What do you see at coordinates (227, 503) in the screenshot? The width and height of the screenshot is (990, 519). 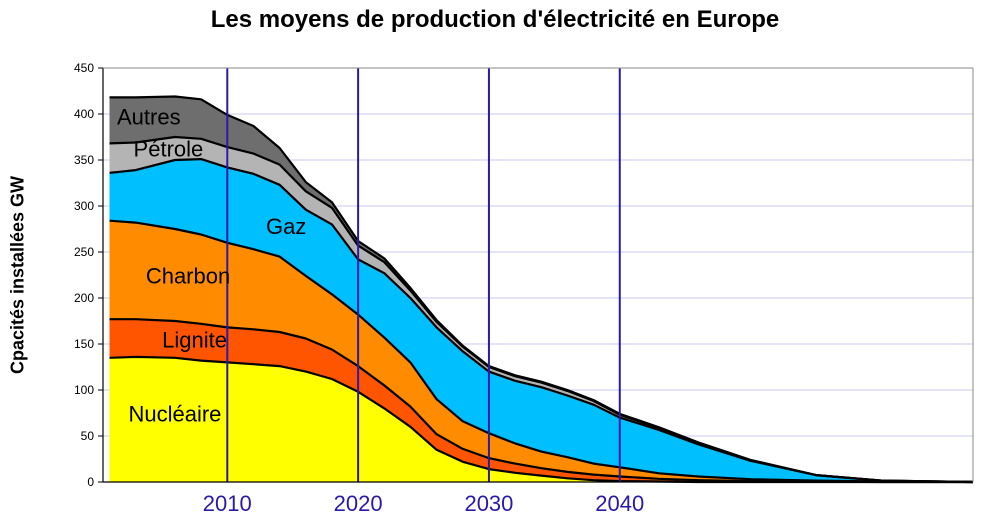 I see `x-tick-label: 2010` at bounding box center [227, 503].